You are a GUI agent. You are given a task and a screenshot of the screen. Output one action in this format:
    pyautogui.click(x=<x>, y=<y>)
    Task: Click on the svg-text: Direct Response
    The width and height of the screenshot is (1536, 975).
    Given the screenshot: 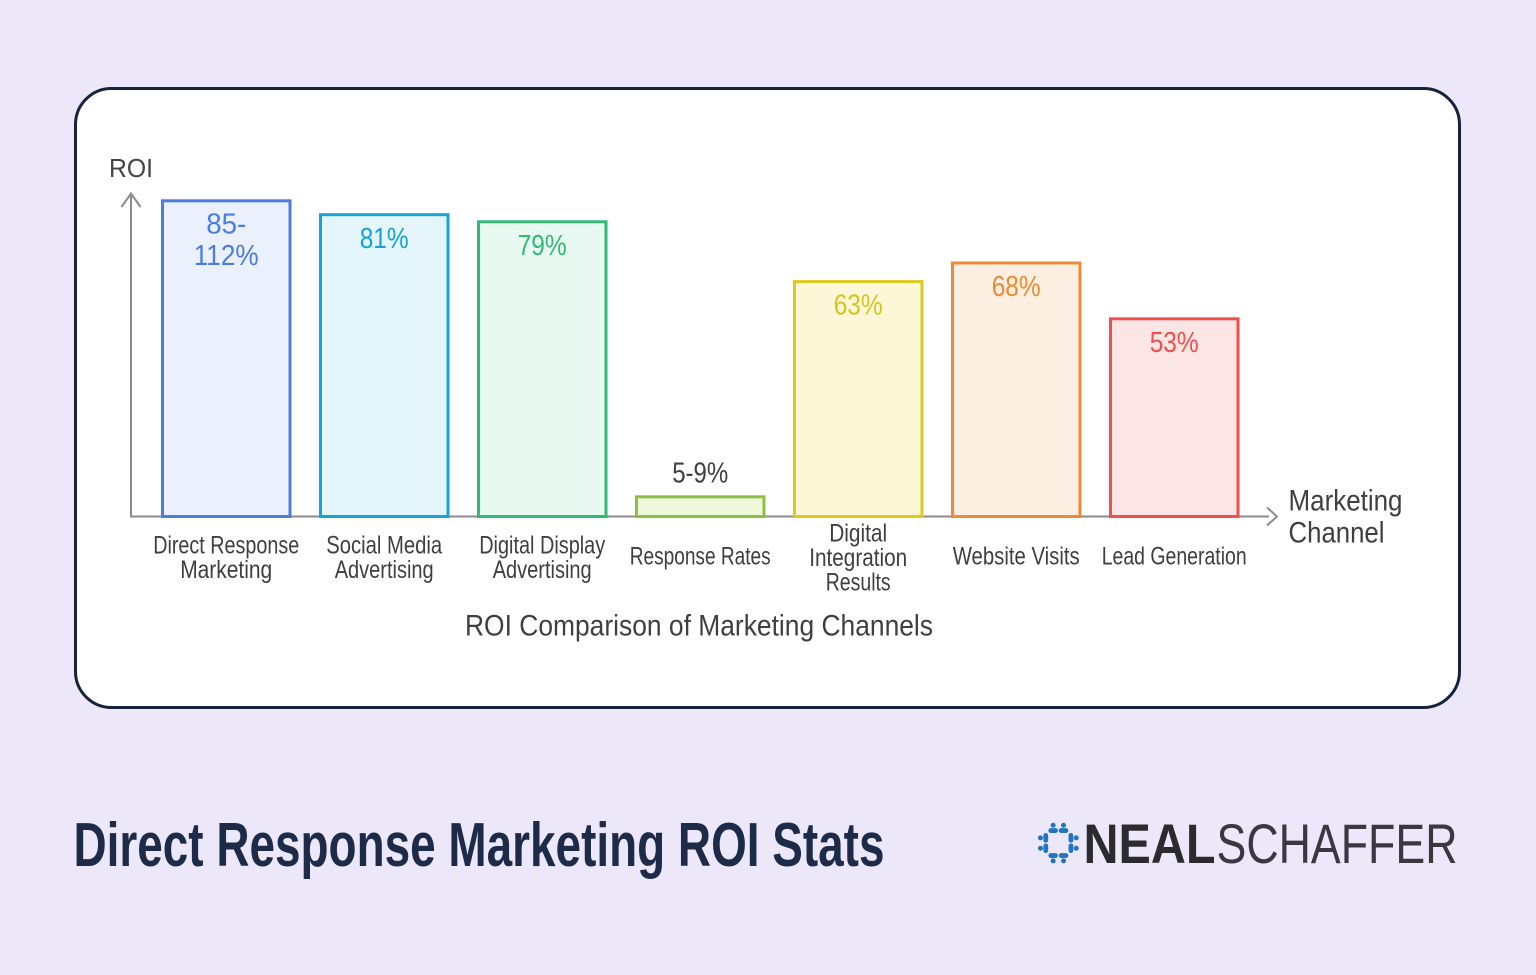 What is the action you would take?
    pyautogui.click(x=226, y=546)
    